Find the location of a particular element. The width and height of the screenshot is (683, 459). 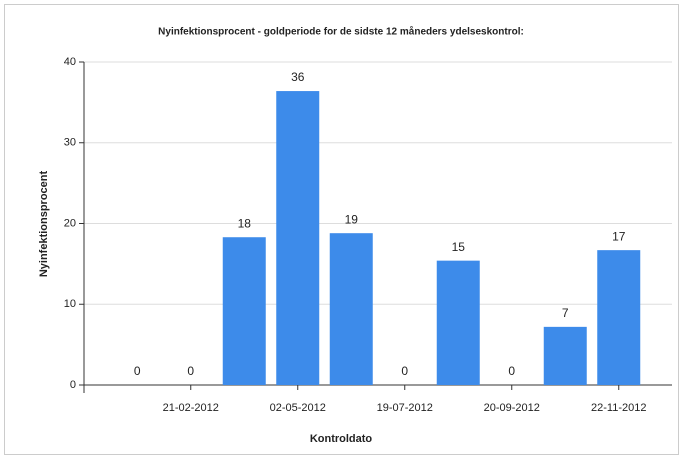

x-tick-label: 19-07-2012 is located at coordinates (405, 408).